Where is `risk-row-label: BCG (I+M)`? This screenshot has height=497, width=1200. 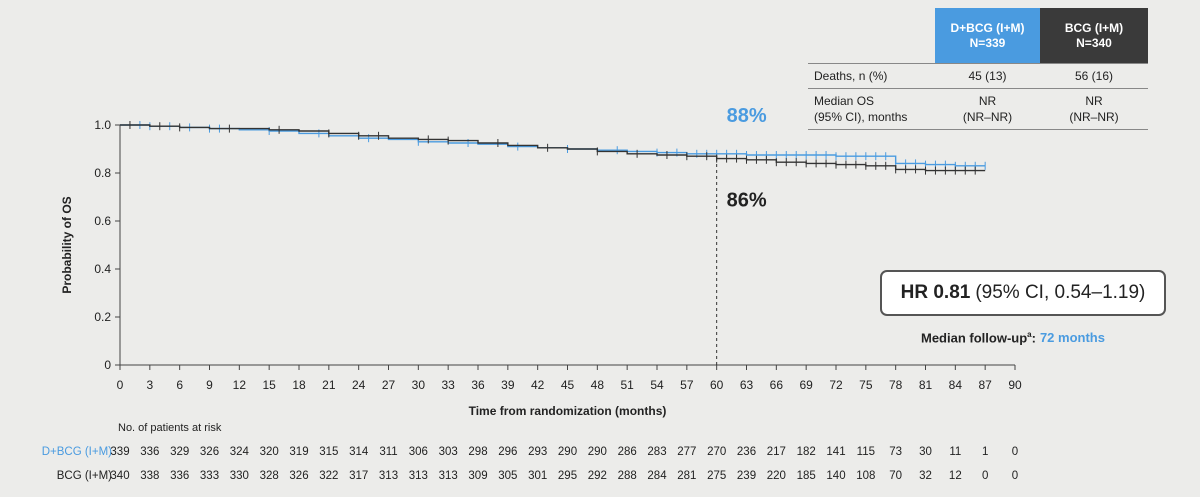 risk-row-label: BCG (I+M) is located at coordinates (84, 476).